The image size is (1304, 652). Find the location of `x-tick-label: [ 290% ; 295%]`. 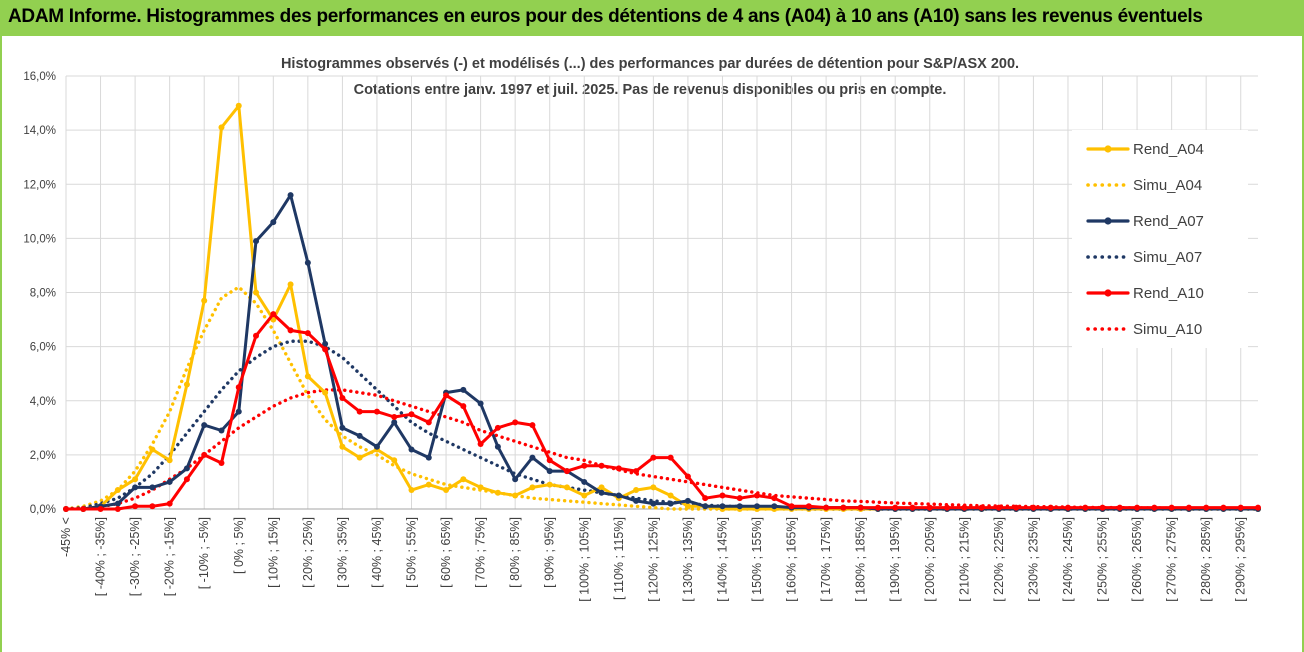

x-tick-label: [ 290% ; 295%] is located at coordinates (1241, 559).